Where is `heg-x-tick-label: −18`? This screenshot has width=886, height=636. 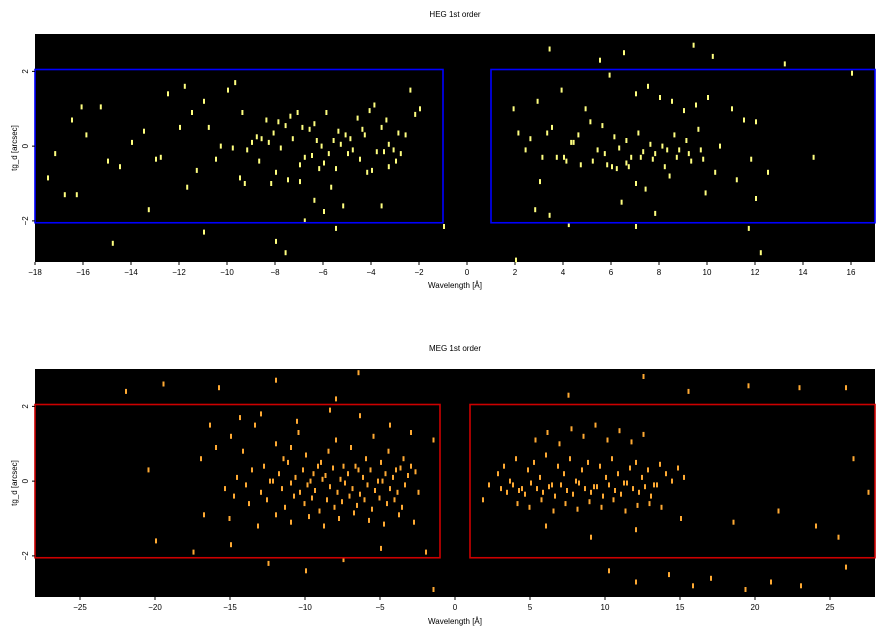 heg-x-tick-label: −18 is located at coordinates (35, 272).